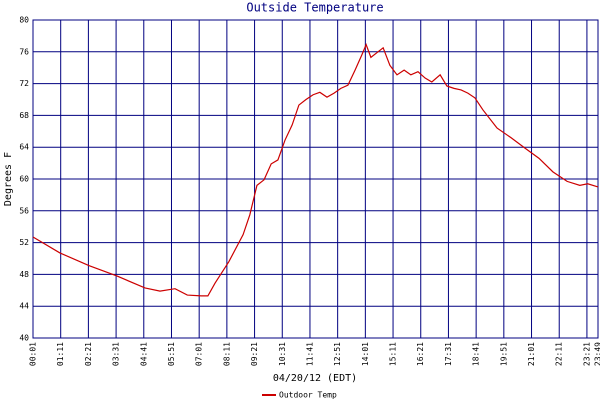 Image resolution: width=600 pixels, height=400 pixels. Describe the element at coordinates (448, 354) in the screenshot. I see `x-tick-label: 17:31` at that location.